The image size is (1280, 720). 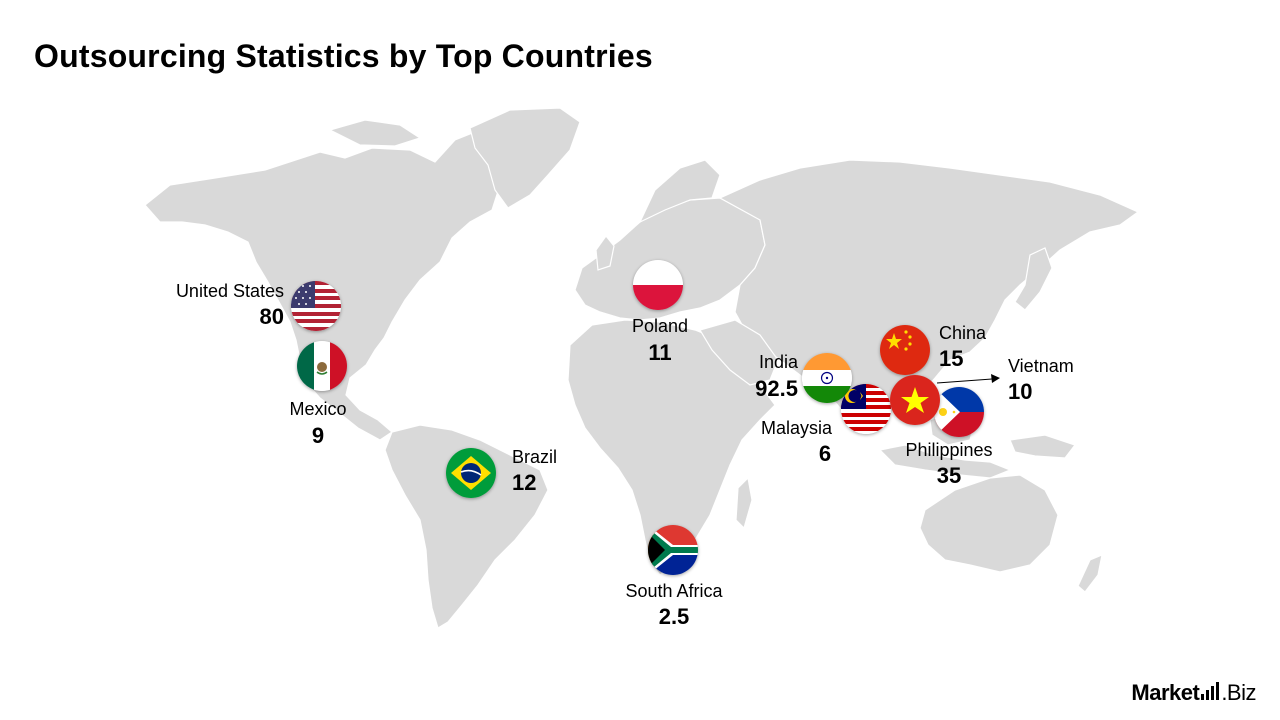 What do you see at coordinates (1090, 573) in the screenshot?
I see `new-zealand-landmass` at bounding box center [1090, 573].